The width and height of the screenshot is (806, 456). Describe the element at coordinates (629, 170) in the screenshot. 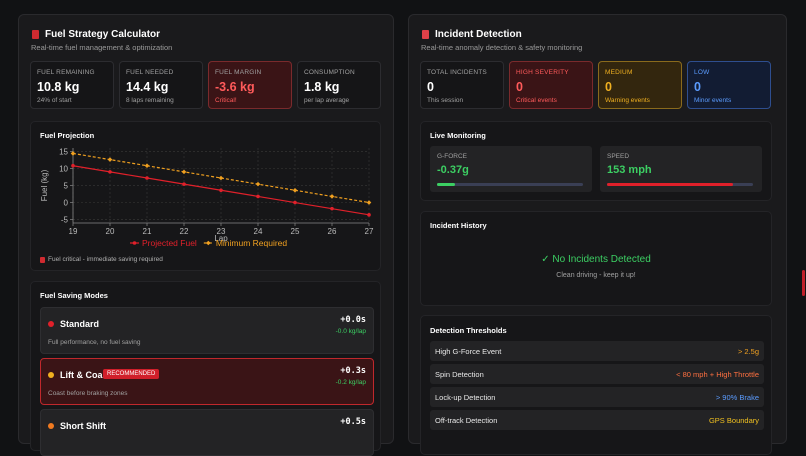

I see `gauge-value: 153 mph` at that location.